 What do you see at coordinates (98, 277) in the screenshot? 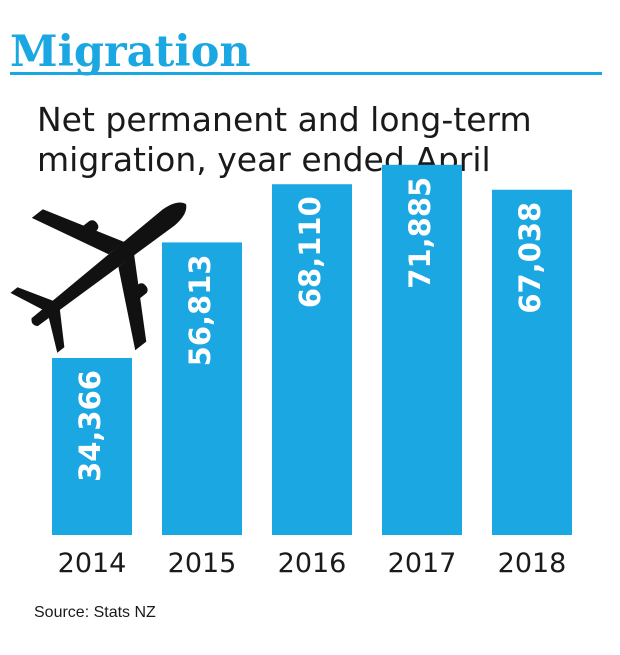
I see `airplane-icon` at bounding box center [98, 277].